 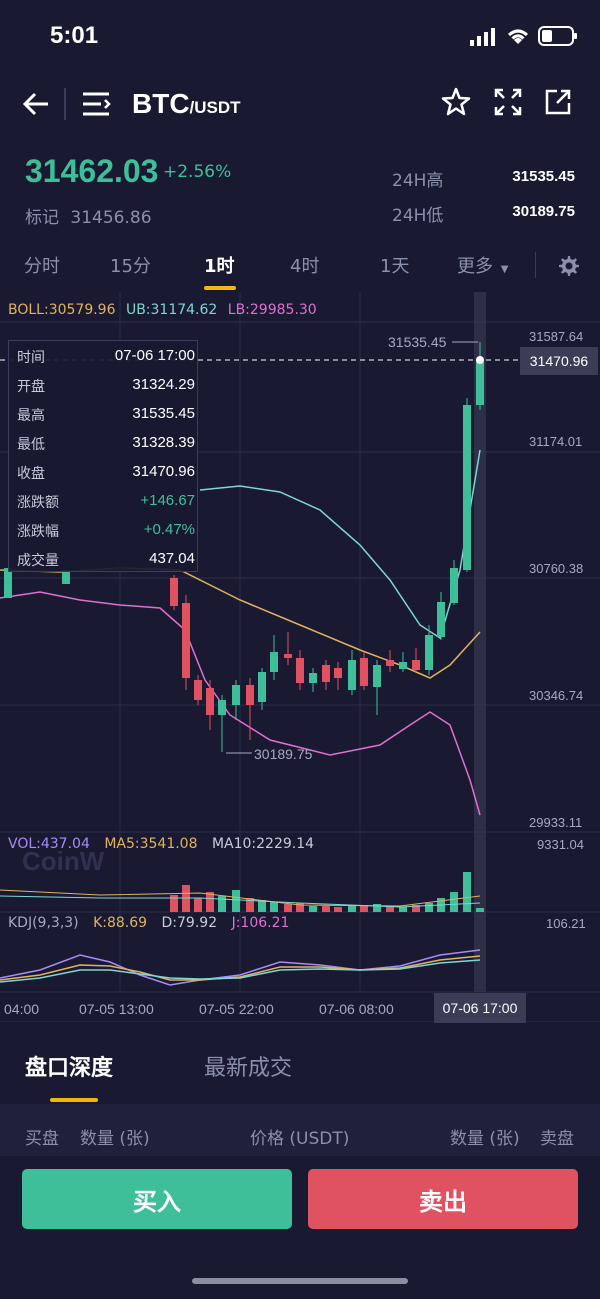 I want to click on pair-base: BTC, so click(x=161, y=103).